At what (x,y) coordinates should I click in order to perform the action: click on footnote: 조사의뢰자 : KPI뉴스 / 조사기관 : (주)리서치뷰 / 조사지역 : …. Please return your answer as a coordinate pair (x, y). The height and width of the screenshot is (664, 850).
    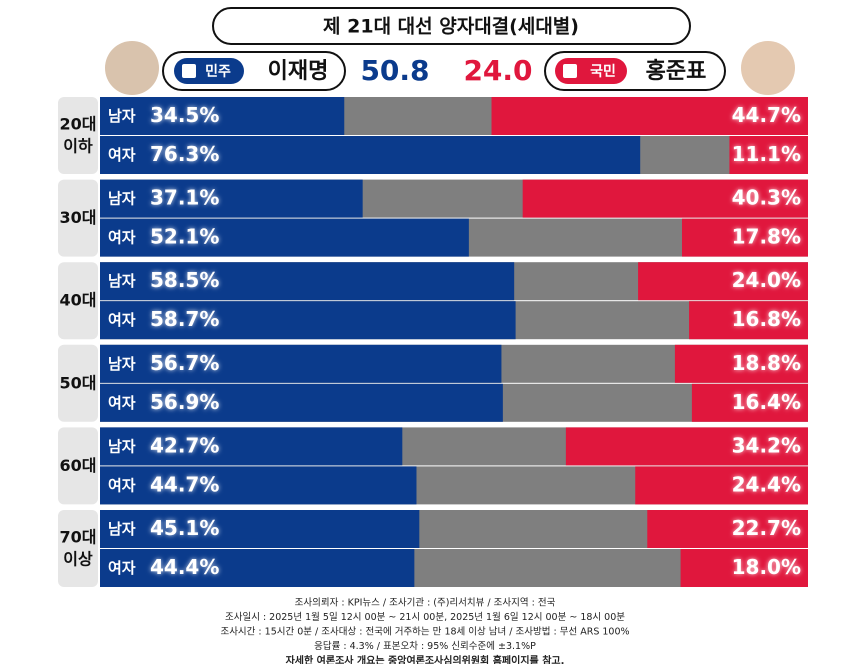
    Looking at the image, I should click on (425, 603).